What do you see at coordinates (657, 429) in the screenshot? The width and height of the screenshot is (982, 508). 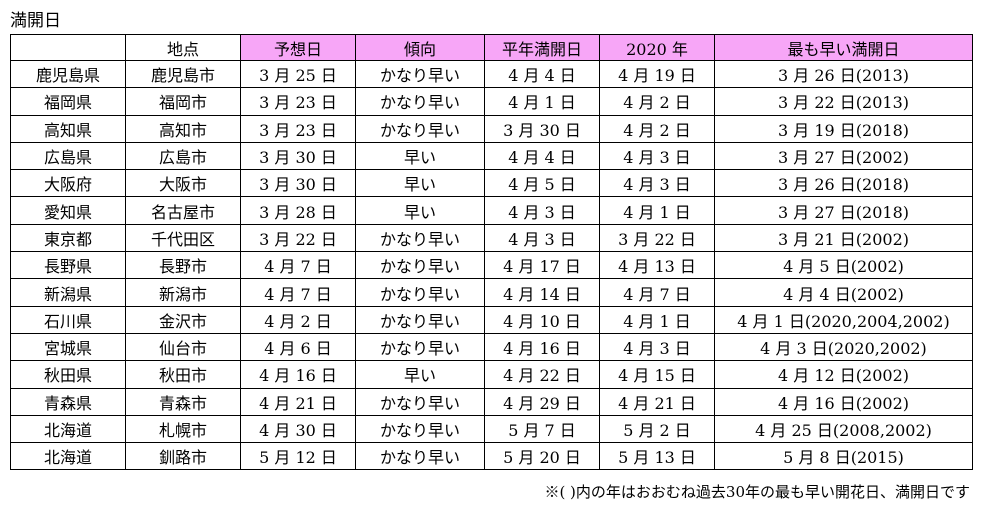 I see `table-cell: 5 月 2 日` at bounding box center [657, 429].